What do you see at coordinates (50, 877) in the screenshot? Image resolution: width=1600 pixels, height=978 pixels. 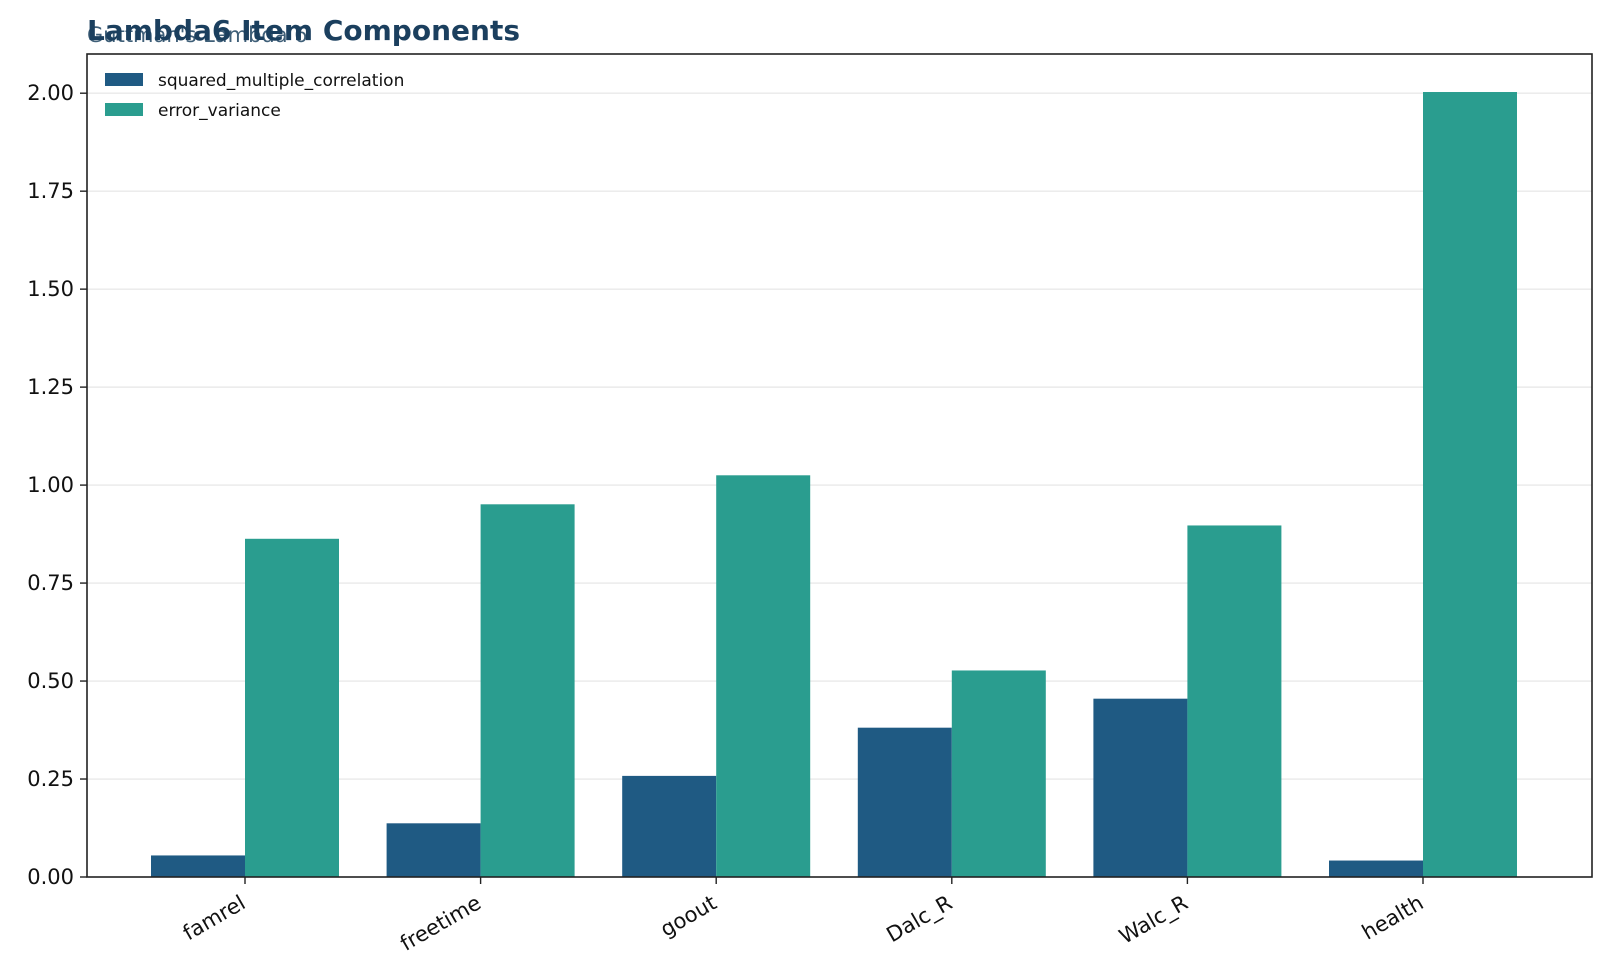 I see `y-tick-label: 0.00` at bounding box center [50, 877].